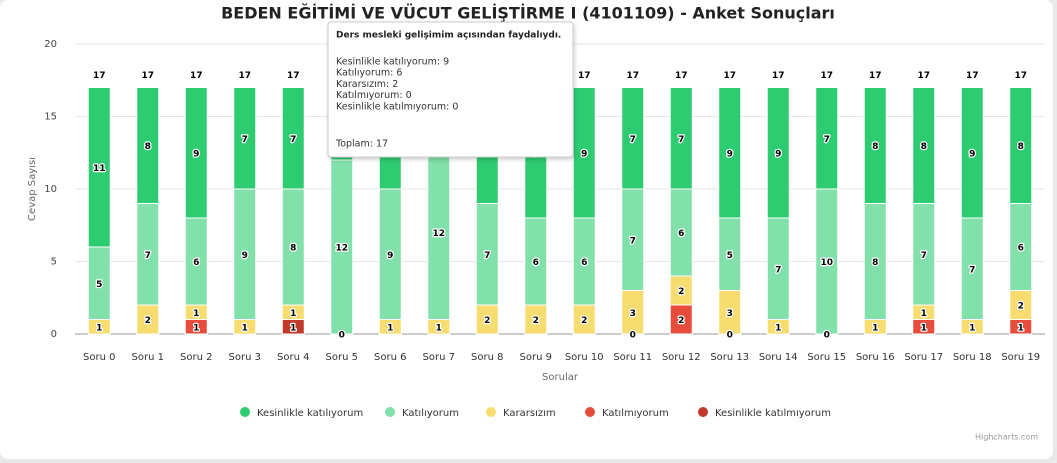 The image size is (1057, 463). I want to click on tooltip-line: Katılıyorum: 6, so click(369, 73).